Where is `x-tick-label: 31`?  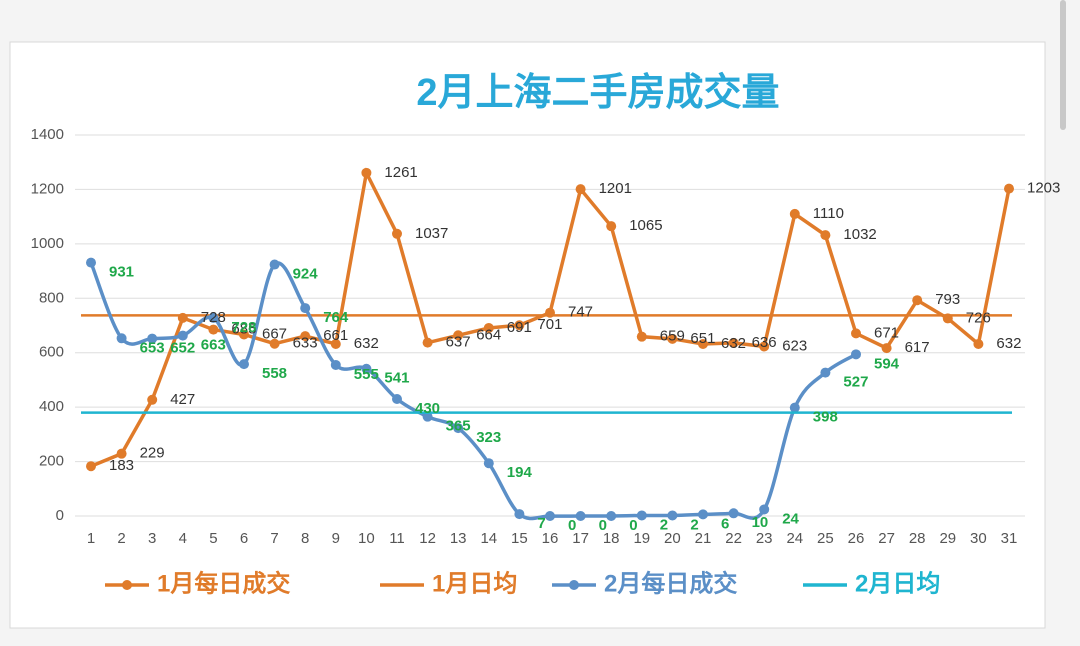 x-tick-label: 31 is located at coordinates (1009, 538).